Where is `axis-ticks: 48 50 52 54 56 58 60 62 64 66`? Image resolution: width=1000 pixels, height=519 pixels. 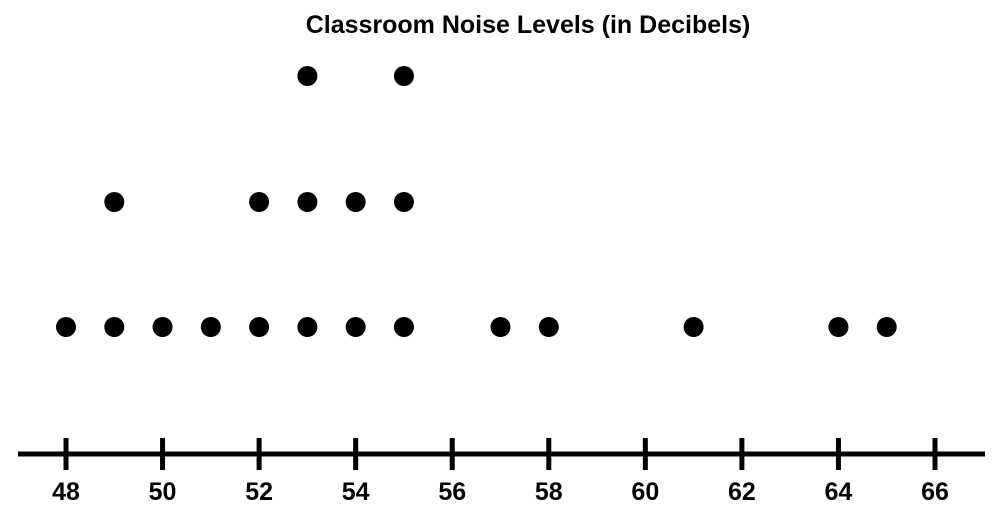 axis-ticks: 48 50 52 54 56 58 60 62 64 66 is located at coordinates (500, 472).